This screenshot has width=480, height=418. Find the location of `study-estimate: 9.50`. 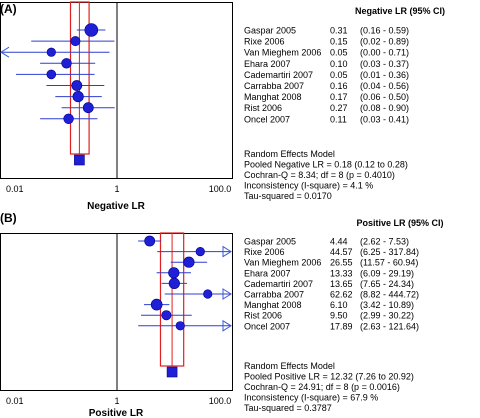

study-estimate: 9.50 is located at coordinates (339, 316).